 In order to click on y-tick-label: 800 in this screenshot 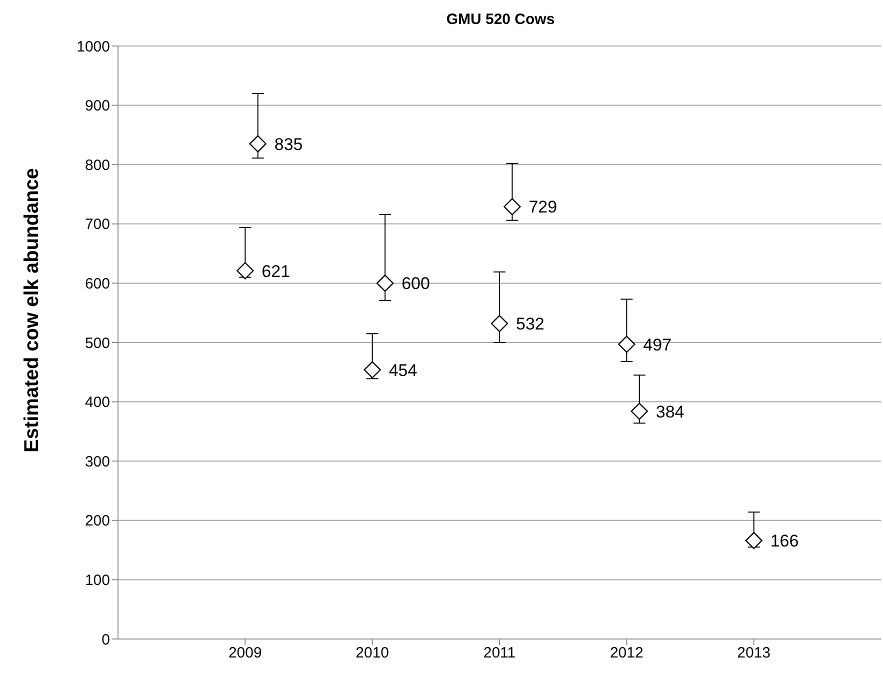, I will do `click(97, 165)`.